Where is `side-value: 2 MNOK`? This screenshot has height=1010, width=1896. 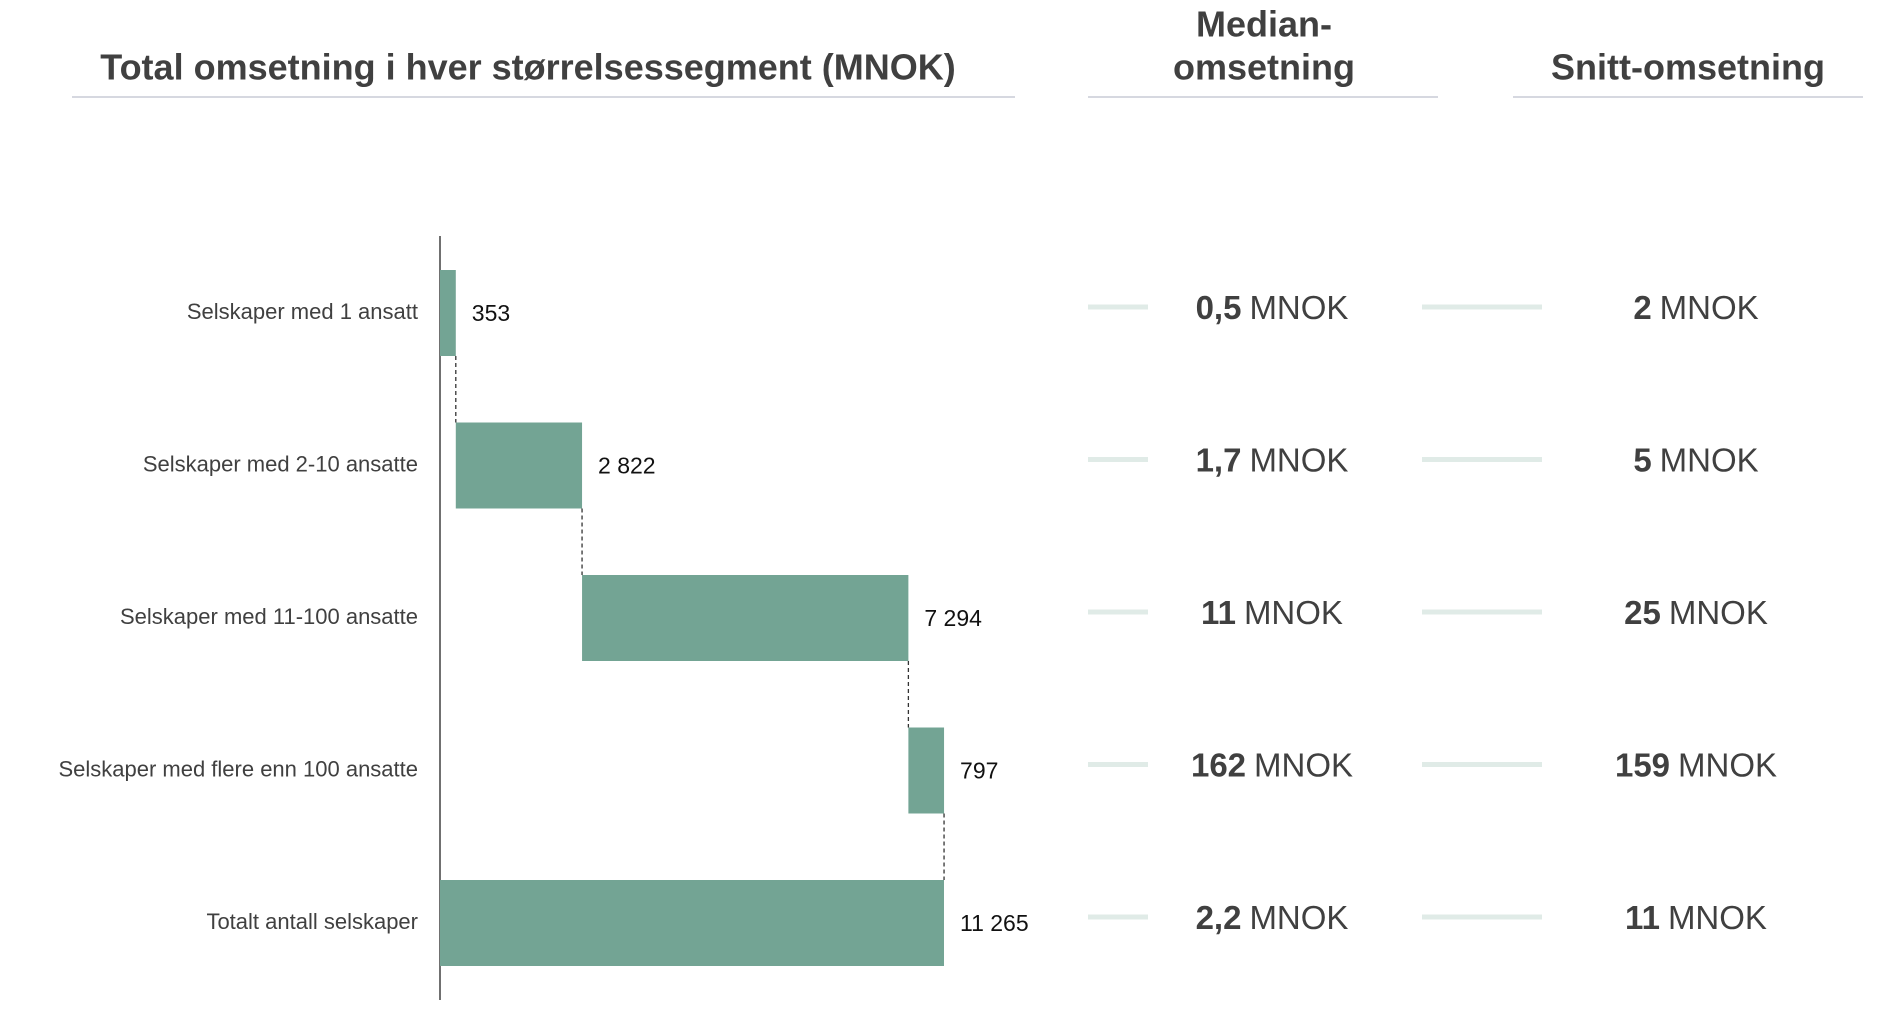 side-value: 2 MNOK is located at coordinates (1695, 307).